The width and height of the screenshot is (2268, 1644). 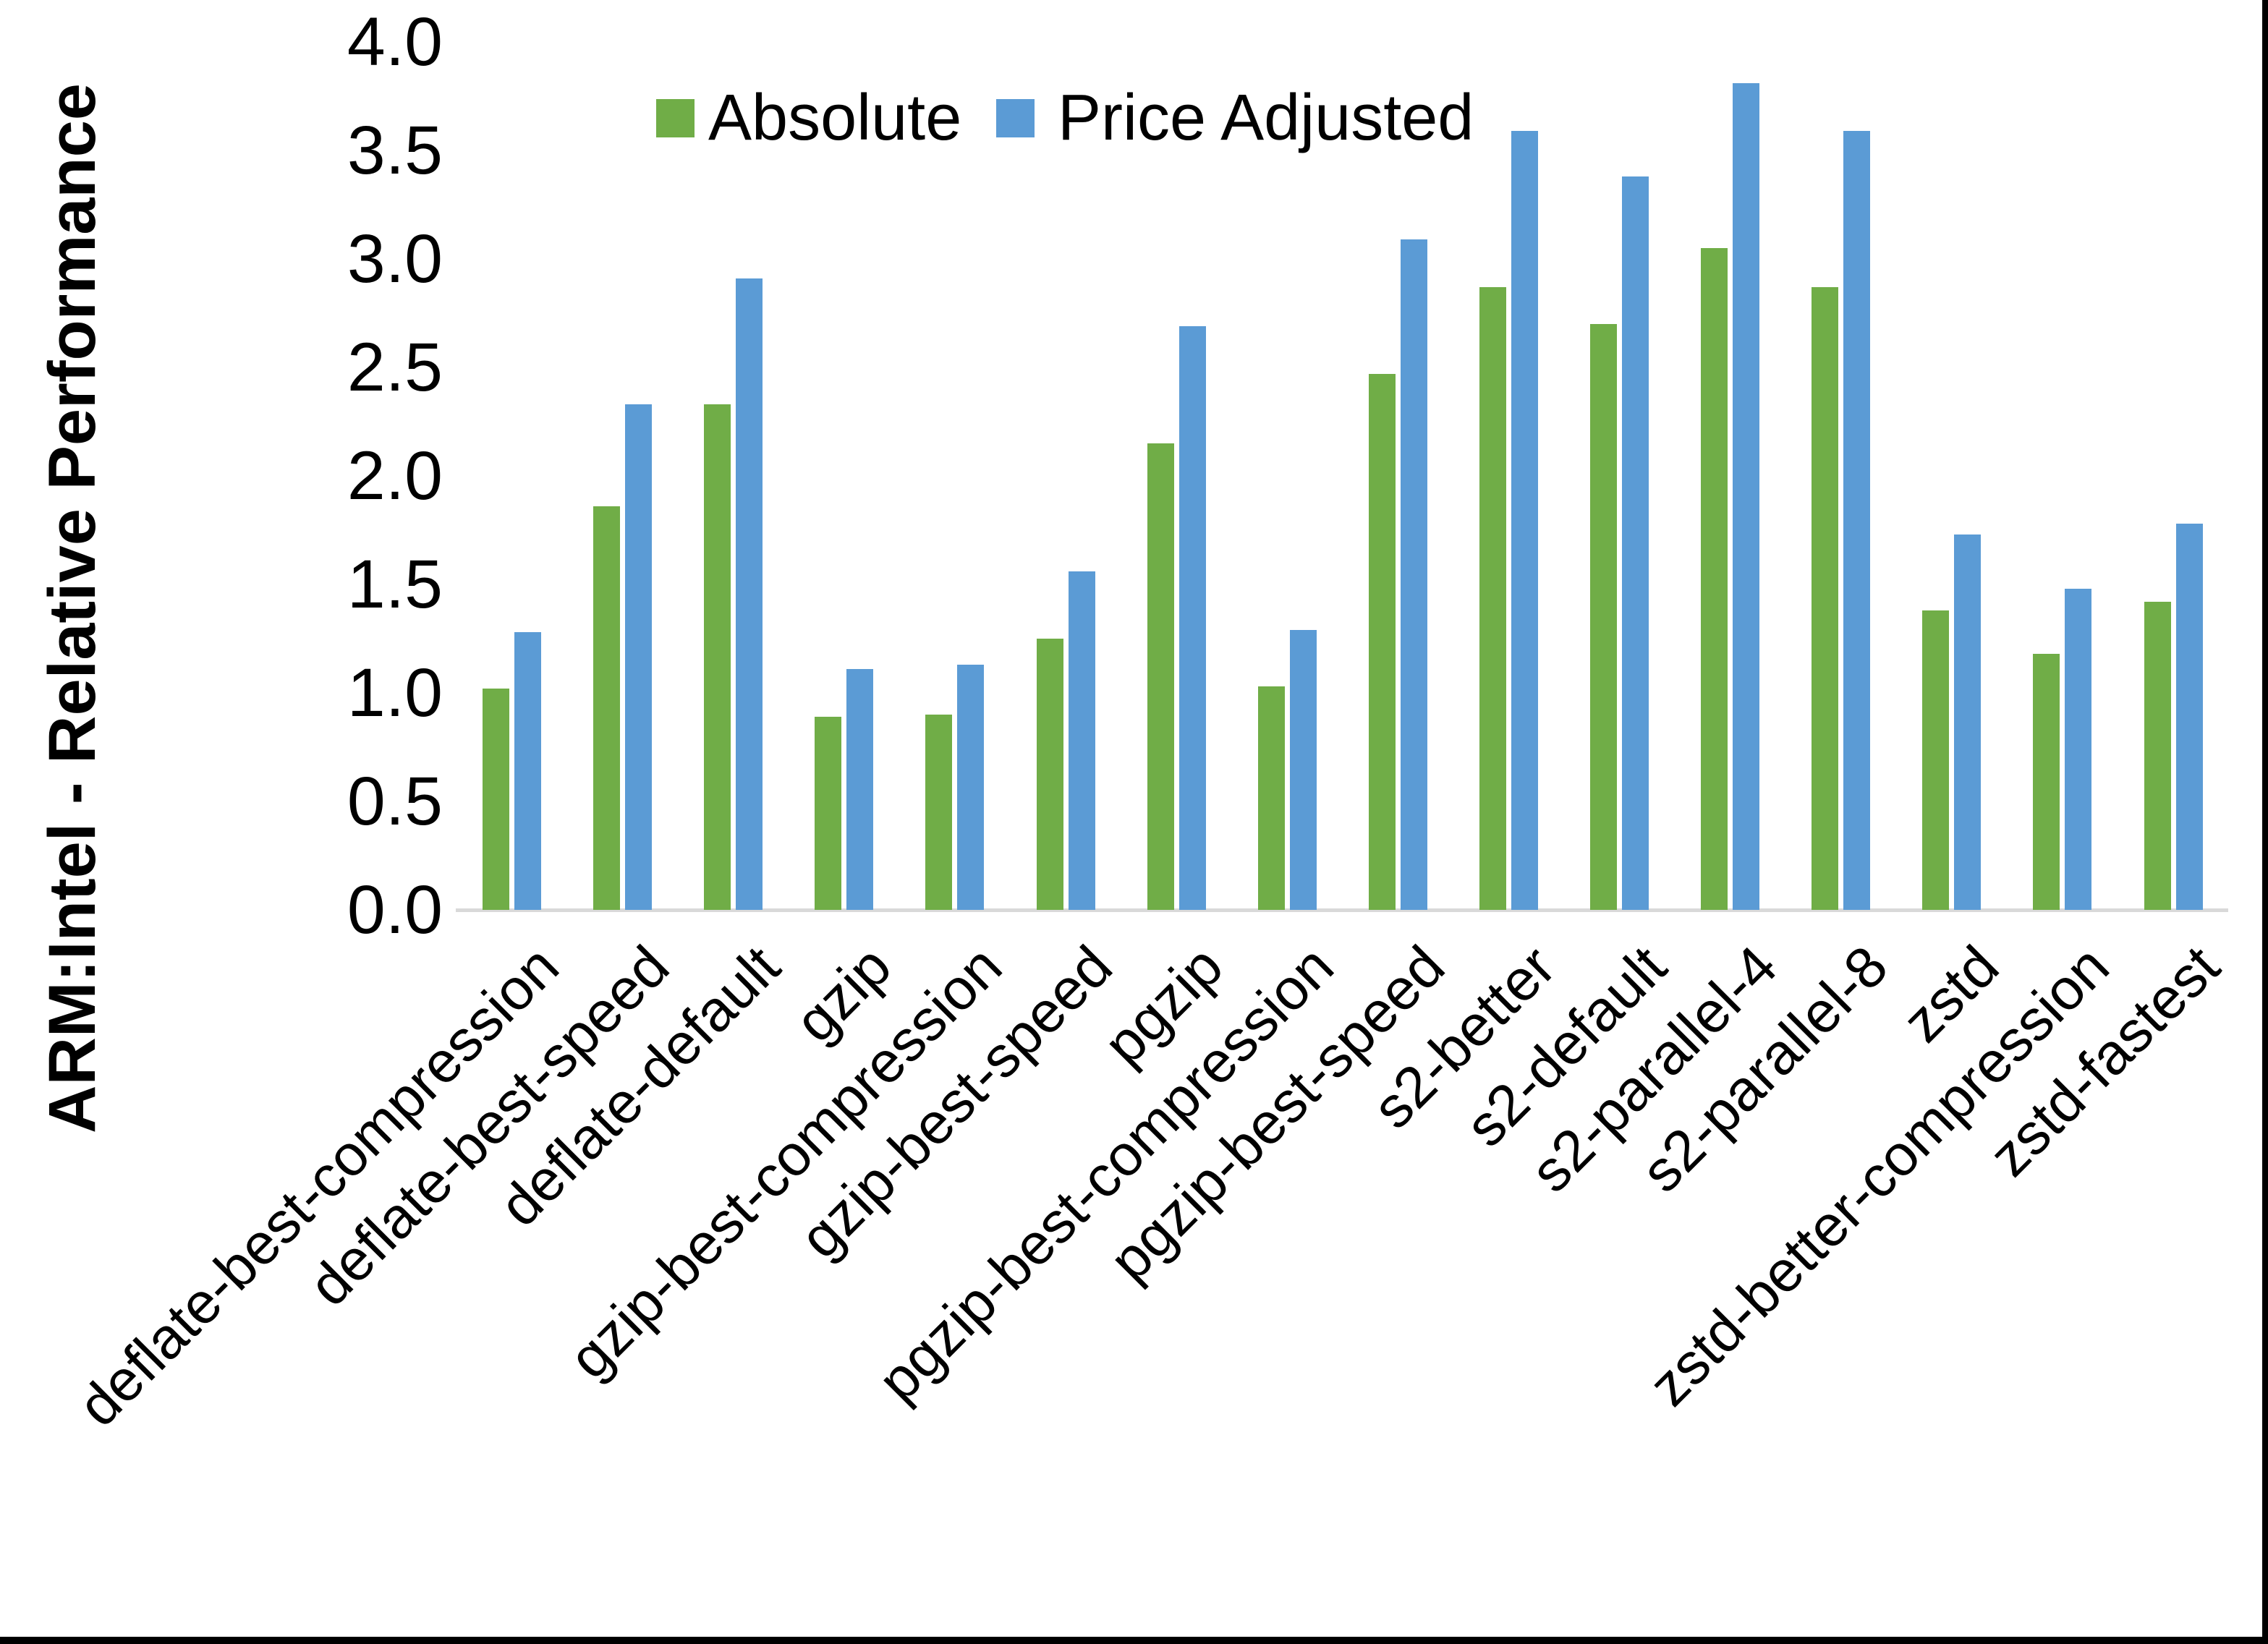 What do you see at coordinates (1342, 910) in the screenshot?
I see `x-axis-line` at bounding box center [1342, 910].